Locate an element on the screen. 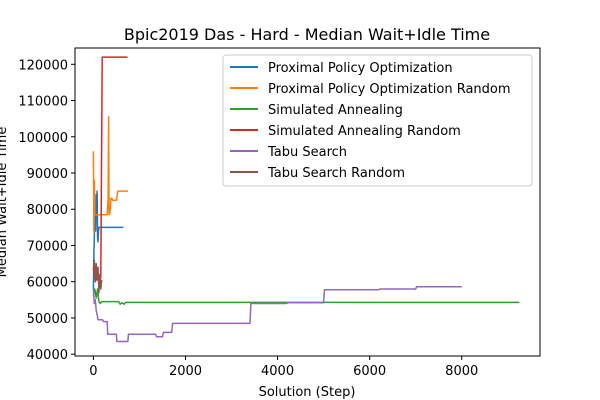 The image size is (600, 400). legend-label: Proximal Policy Optimization is located at coordinates (360, 68).